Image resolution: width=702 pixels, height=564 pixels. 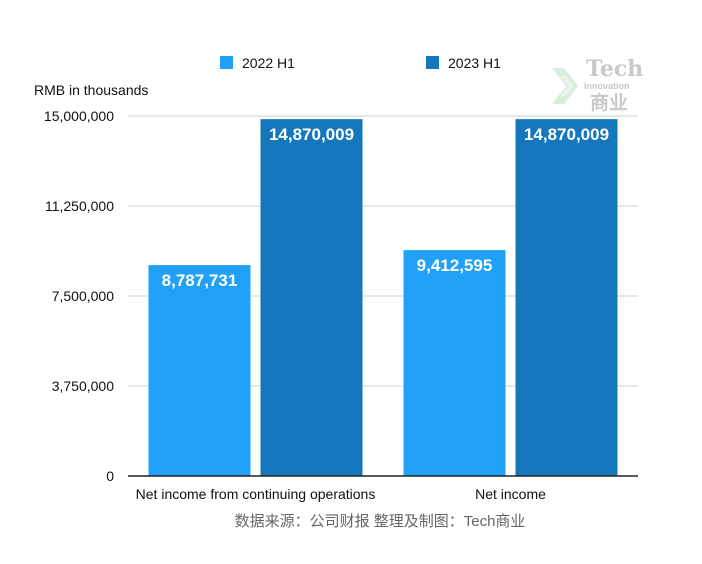 What do you see at coordinates (474, 63) in the screenshot?
I see `legend-label: 2023 H1` at bounding box center [474, 63].